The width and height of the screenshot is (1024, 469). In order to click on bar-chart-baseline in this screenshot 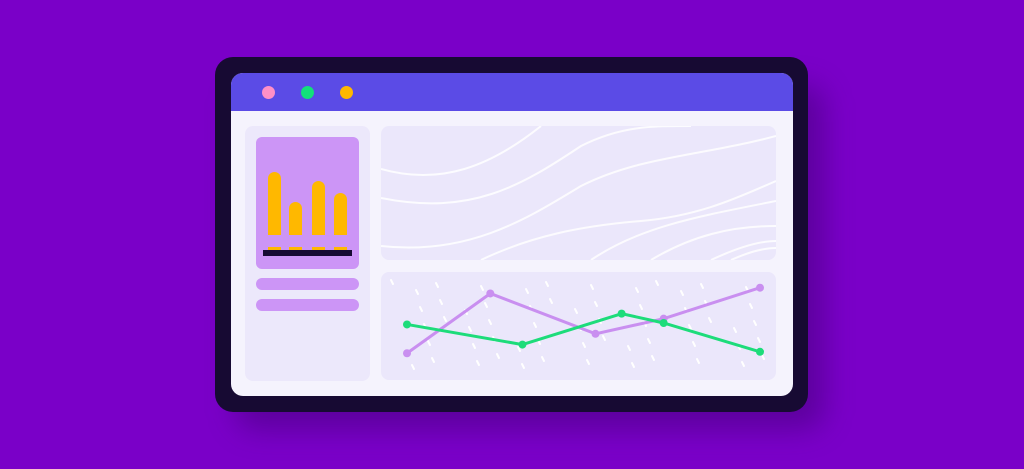, I will do `click(307, 253)`.